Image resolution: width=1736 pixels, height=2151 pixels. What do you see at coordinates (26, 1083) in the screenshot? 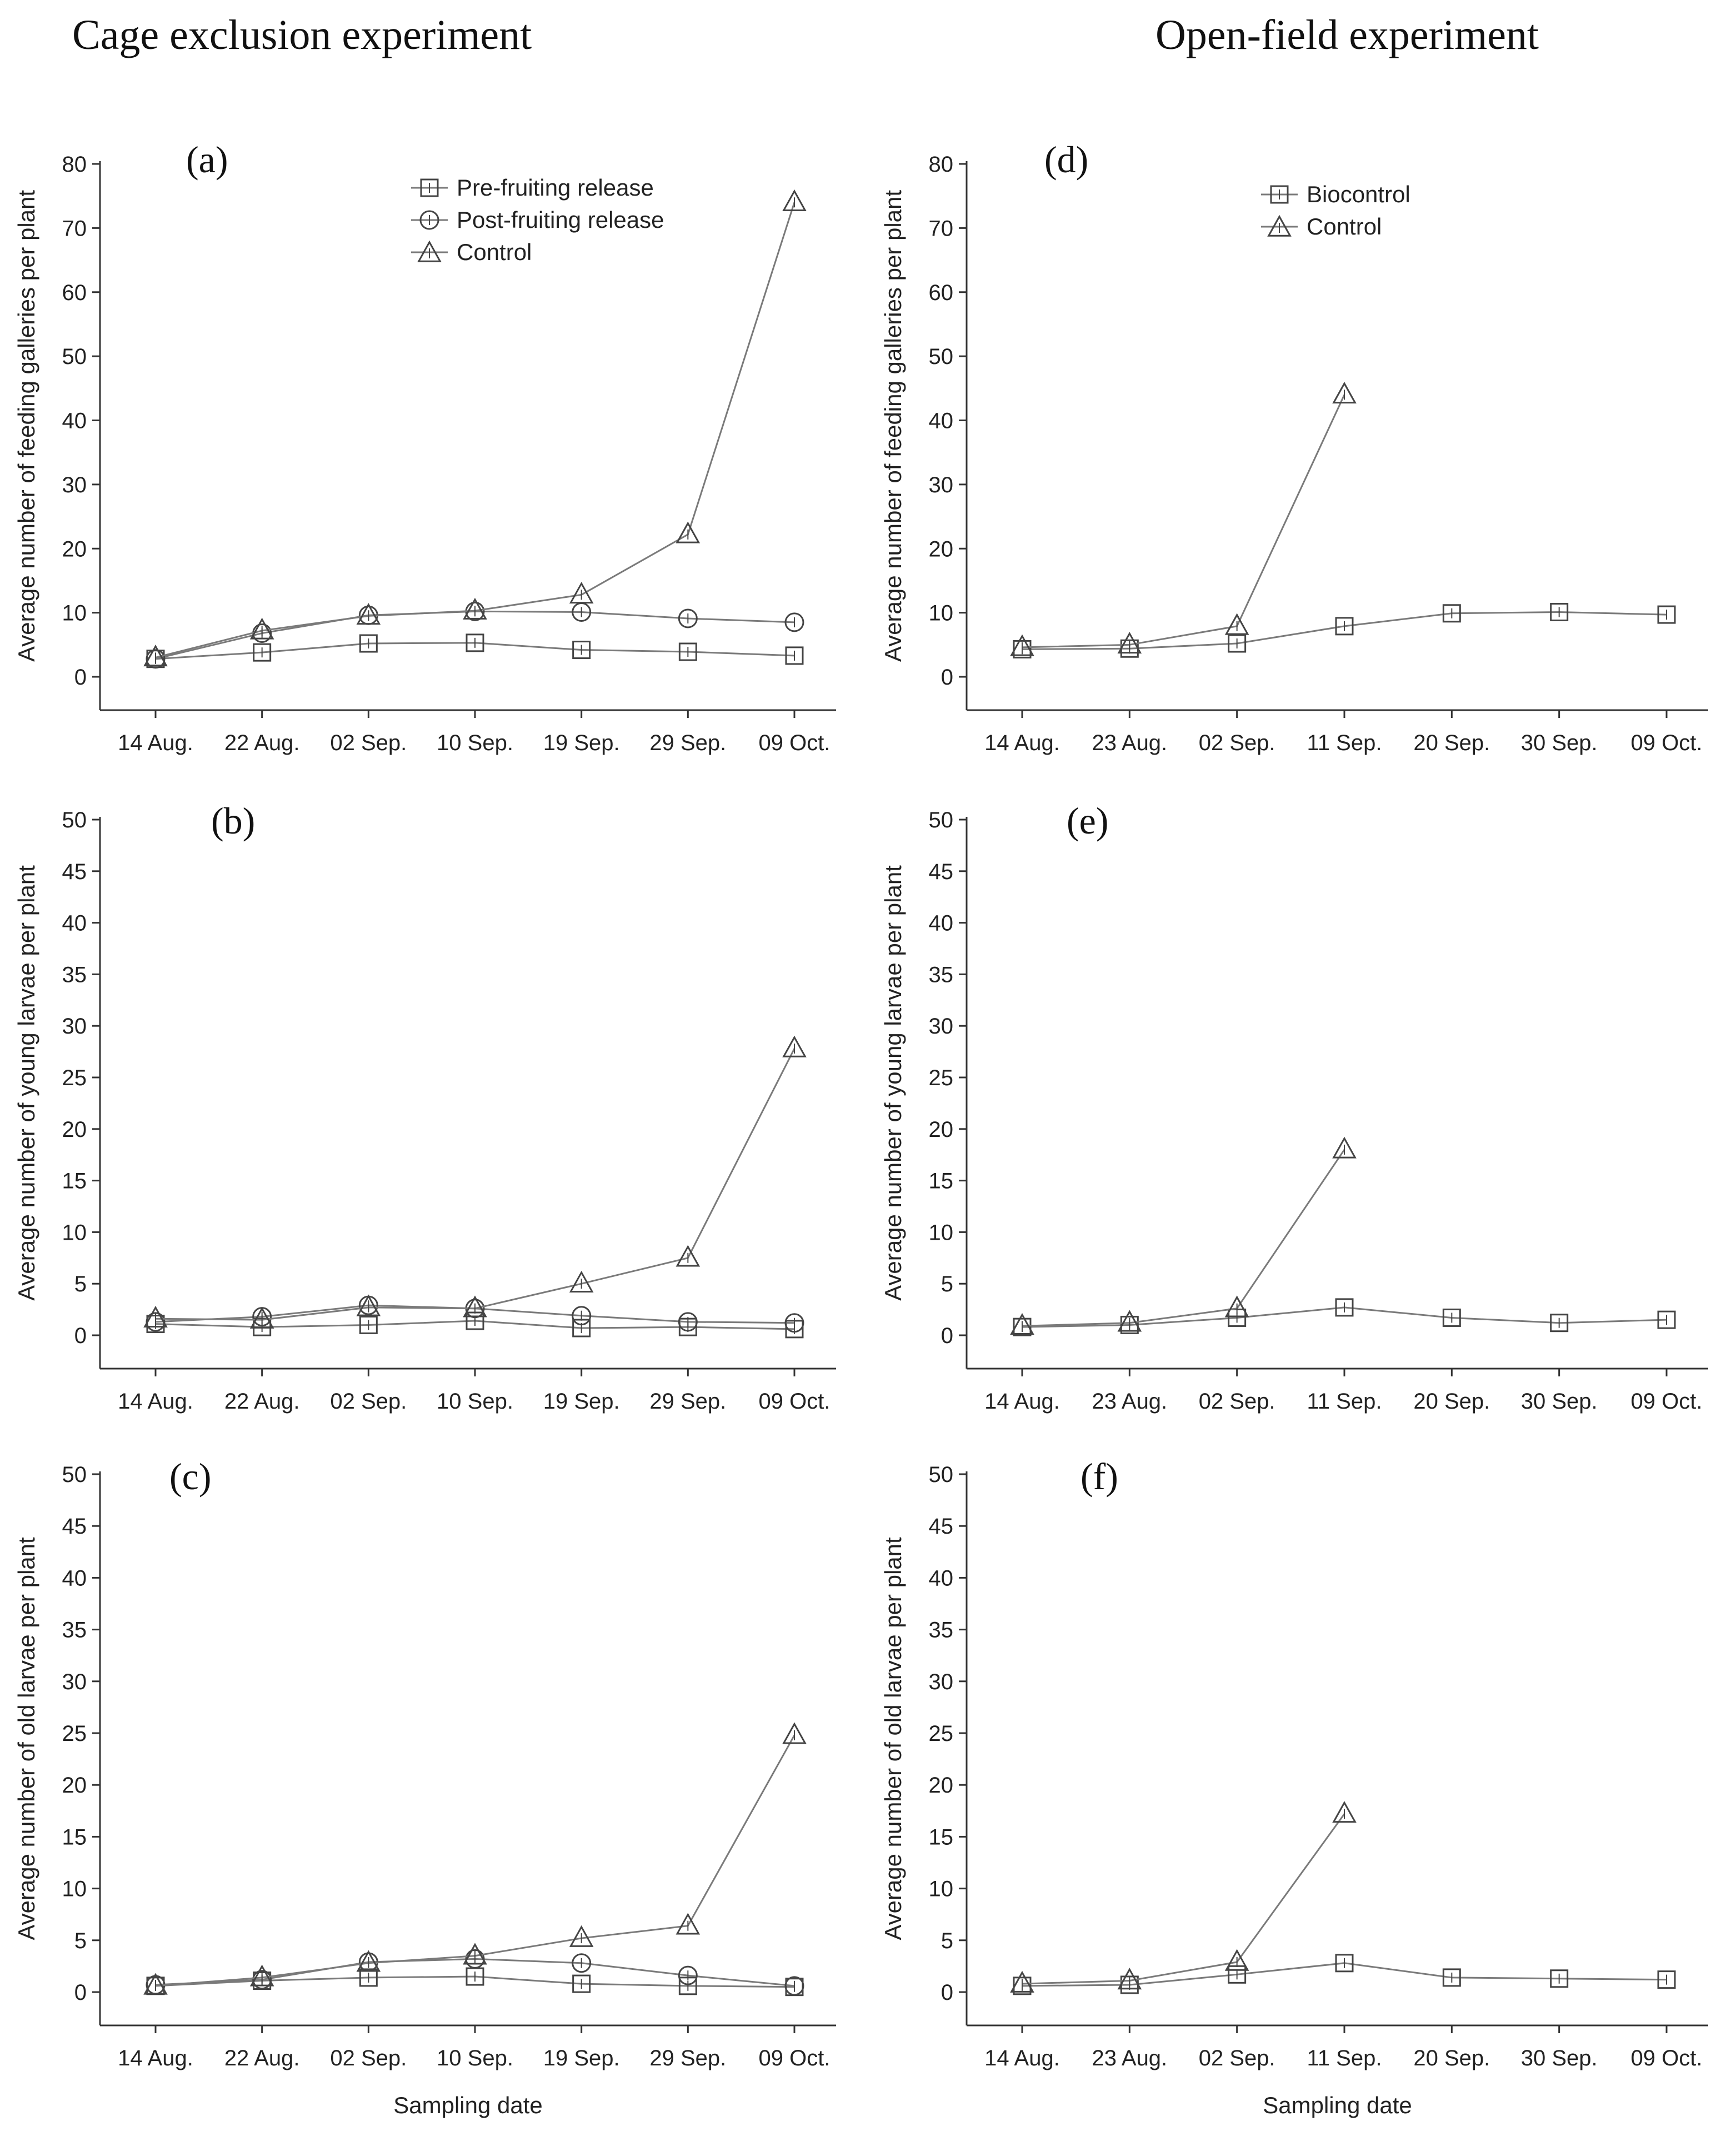
I see `y-axis-label: Average number of young larvae per plant` at bounding box center [26, 1083].